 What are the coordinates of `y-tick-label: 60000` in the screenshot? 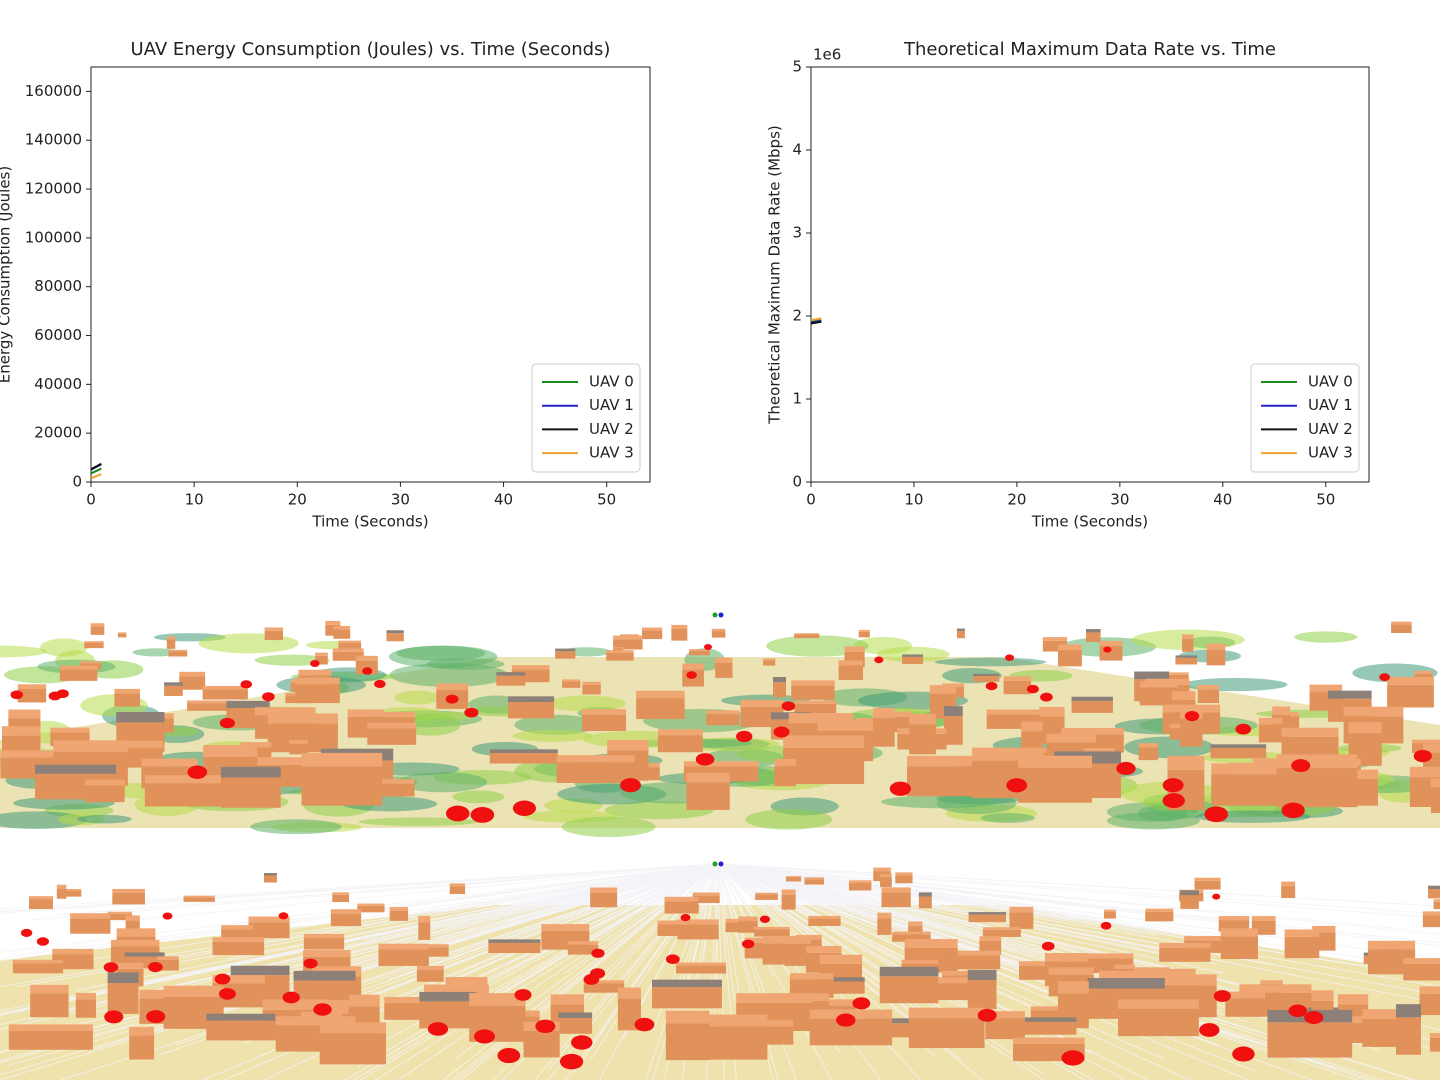 It's located at (58, 335).